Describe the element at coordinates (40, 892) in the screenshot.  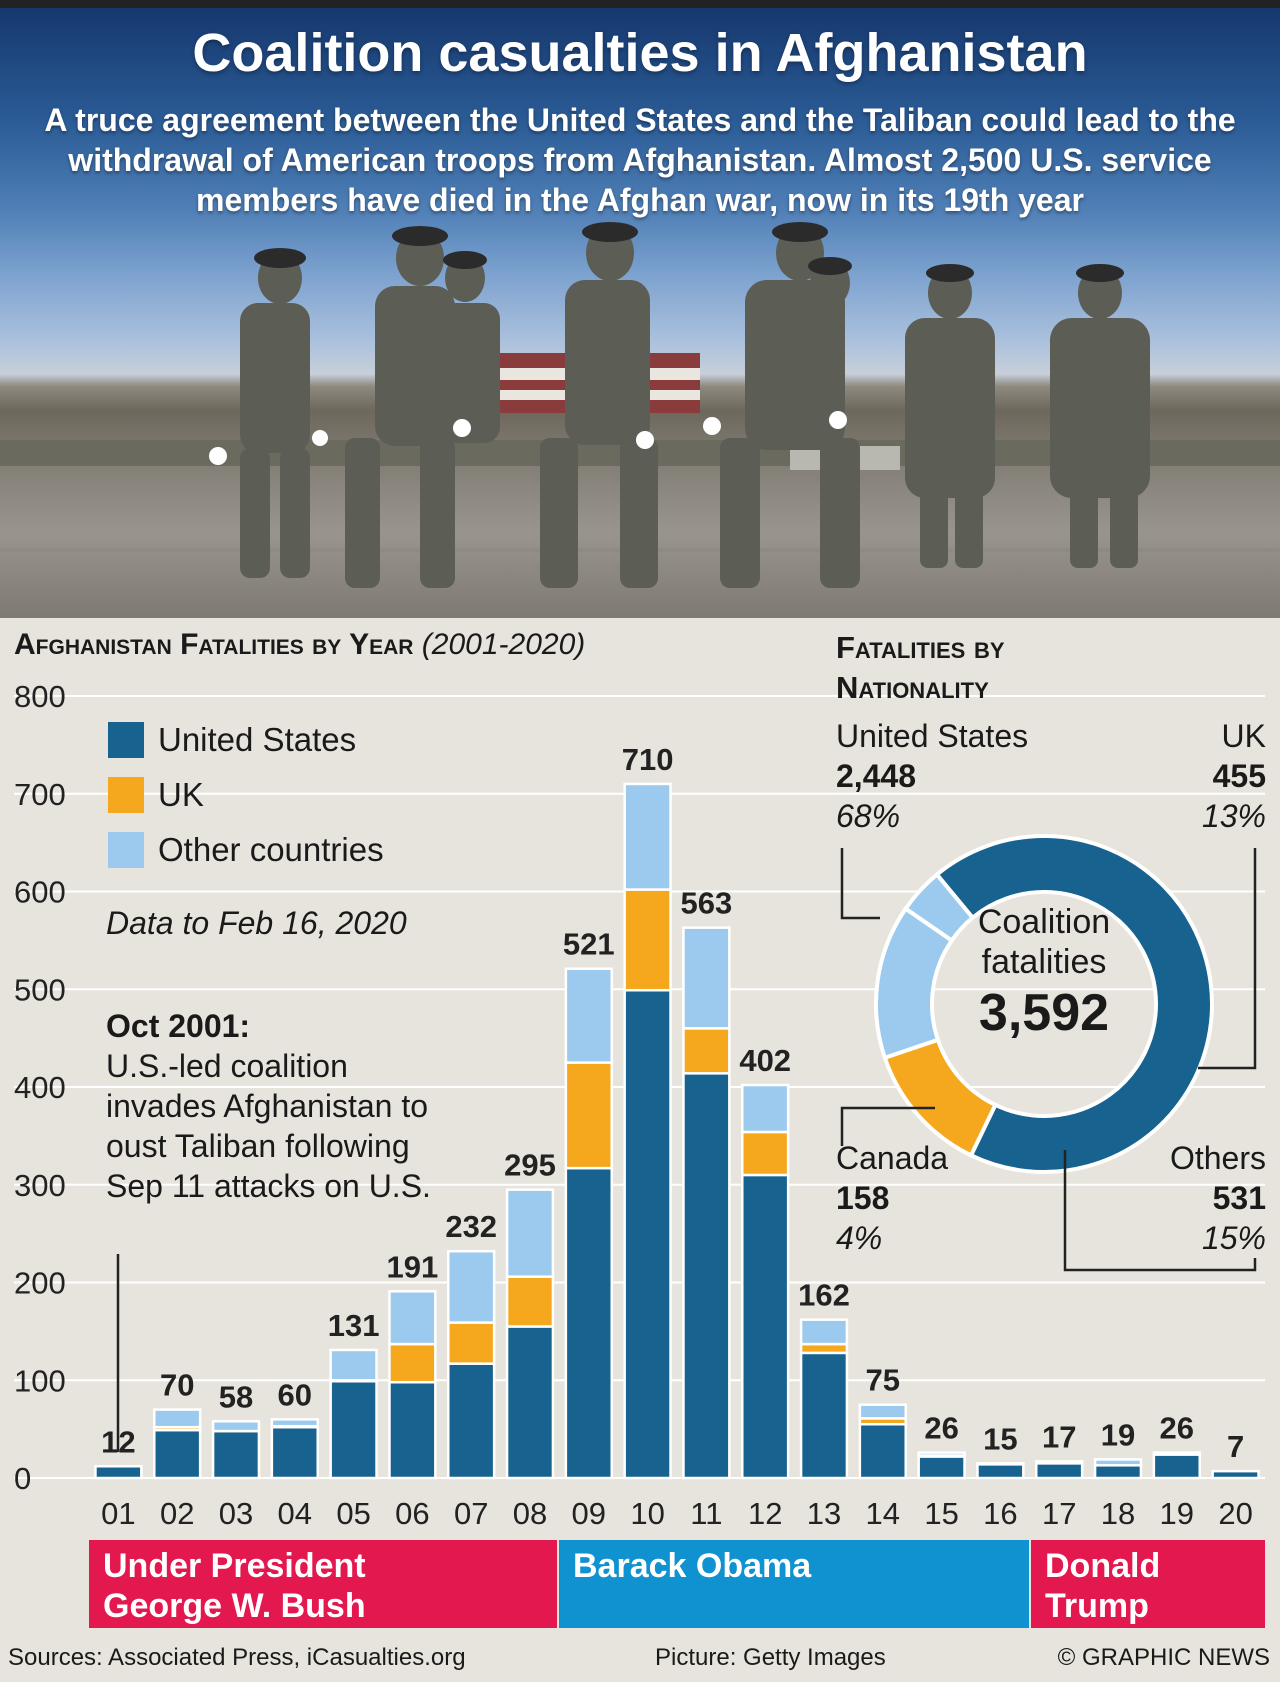
I see `y-tick-label: 600` at that location.